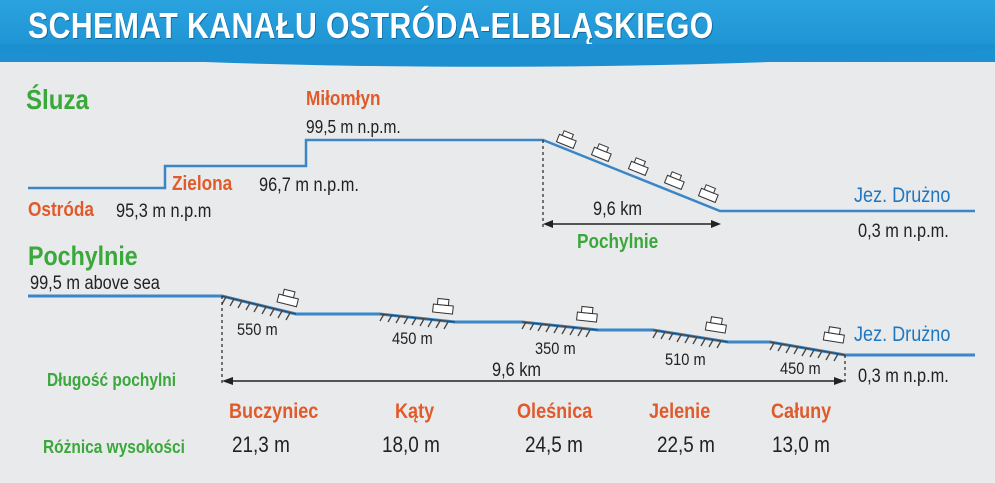 The height and width of the screenshot is (483, 995). What do you see at coordinates (411, 444) in the screenshot?
I see `height-diff-katy: 18,0 m` at bounding box center [411, 444].